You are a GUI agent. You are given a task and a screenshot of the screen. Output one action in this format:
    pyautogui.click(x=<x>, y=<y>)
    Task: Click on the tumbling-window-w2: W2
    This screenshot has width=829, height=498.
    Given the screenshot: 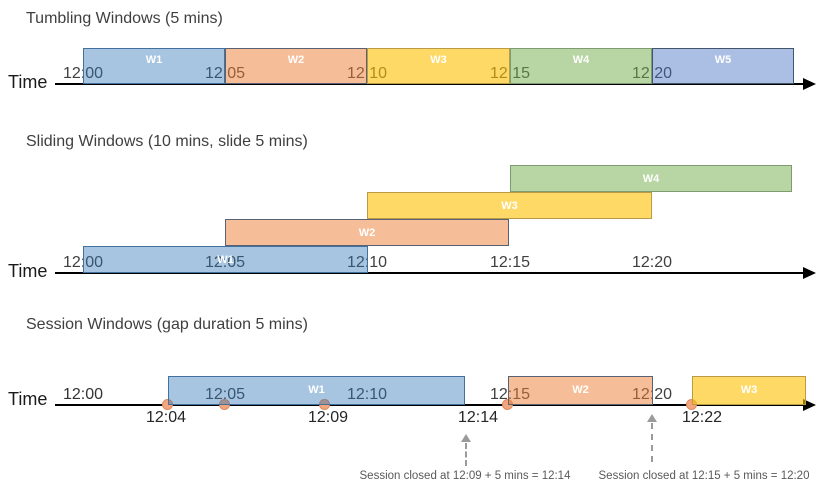 What is the action you would take?
    pyautogui.click(x=296, y=66)
    